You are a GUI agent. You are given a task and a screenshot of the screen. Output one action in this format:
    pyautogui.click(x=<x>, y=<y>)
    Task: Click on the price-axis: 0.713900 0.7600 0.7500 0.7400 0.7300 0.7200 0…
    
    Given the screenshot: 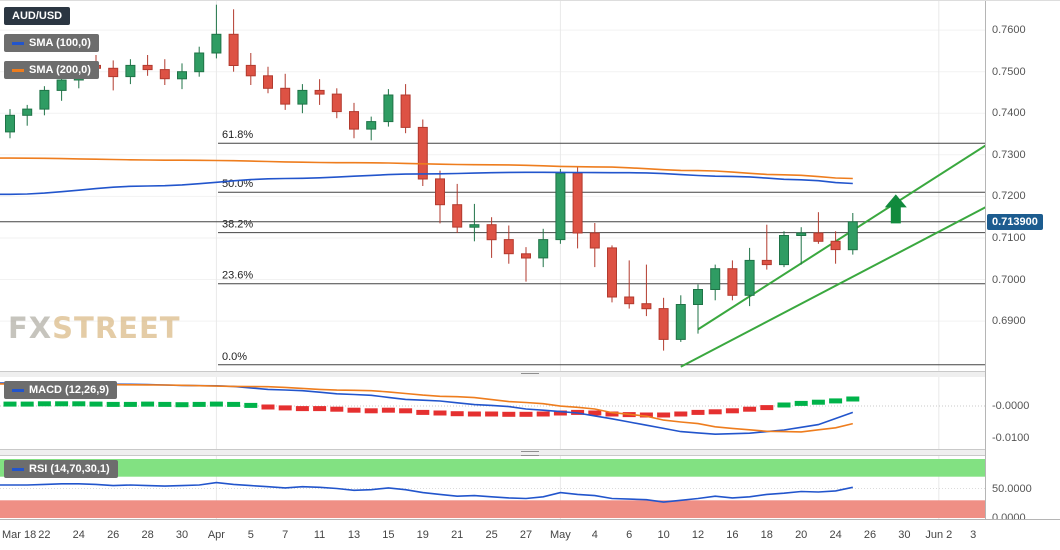 What is the action you would take?
    pyautogui.click(x=1022, y=262)
    